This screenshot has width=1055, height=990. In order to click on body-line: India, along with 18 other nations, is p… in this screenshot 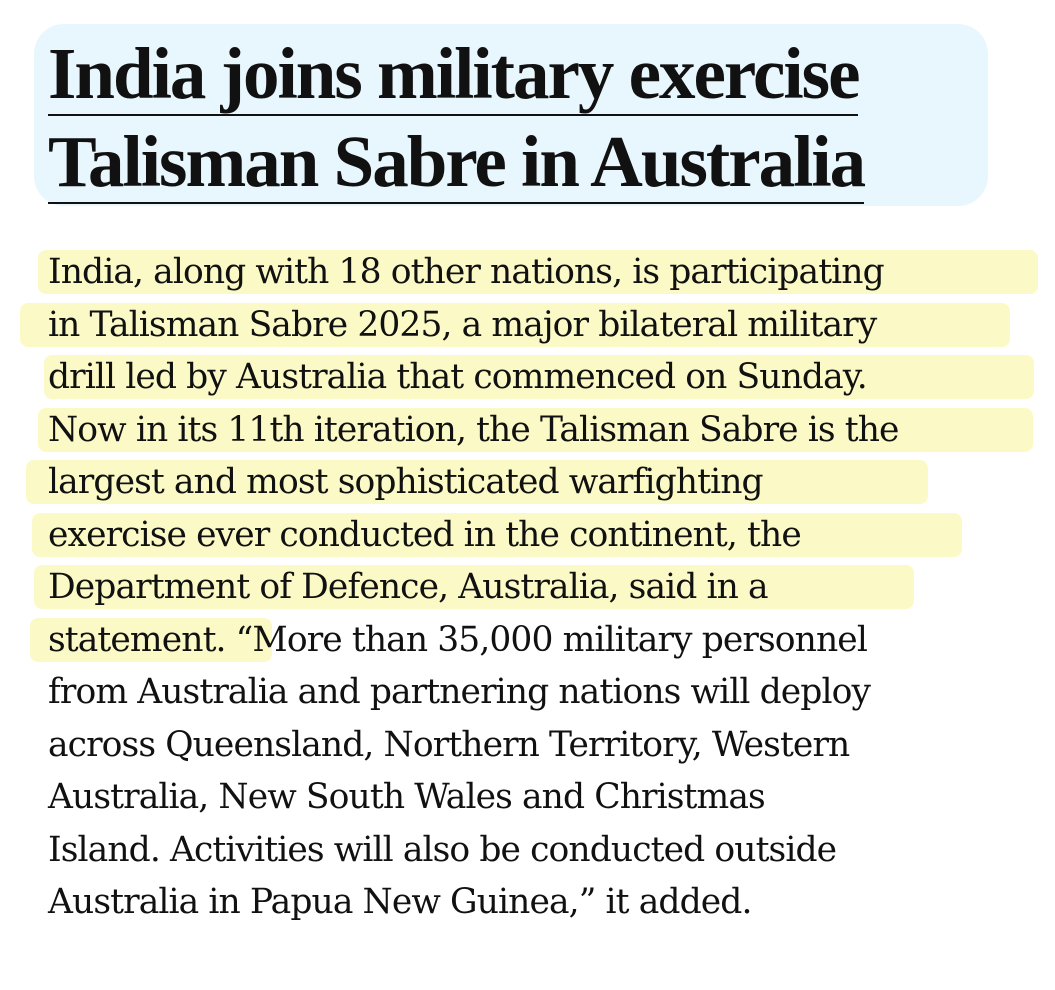, I will do `click(538, 272)`.